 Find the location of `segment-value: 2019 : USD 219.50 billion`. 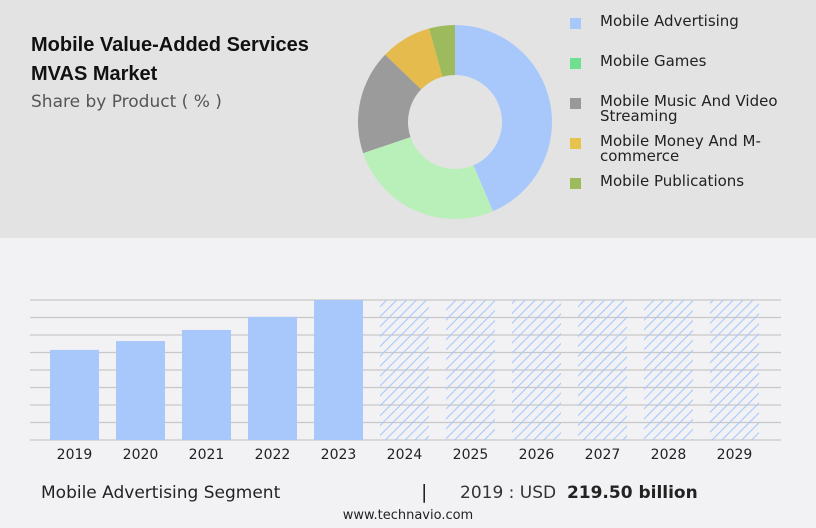

segment-value: 2019 : USD 219.50 billion is located at coordinates (579, 493).